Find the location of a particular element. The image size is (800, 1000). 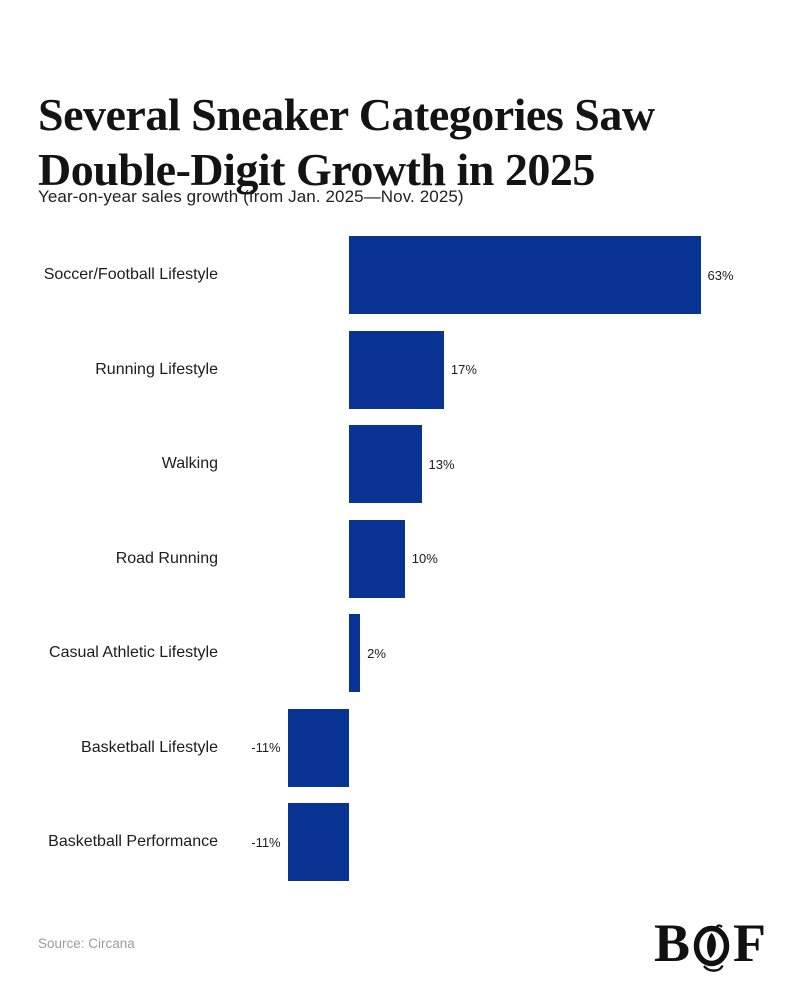

category-label: Road Running is located at coordinates (166, 558).